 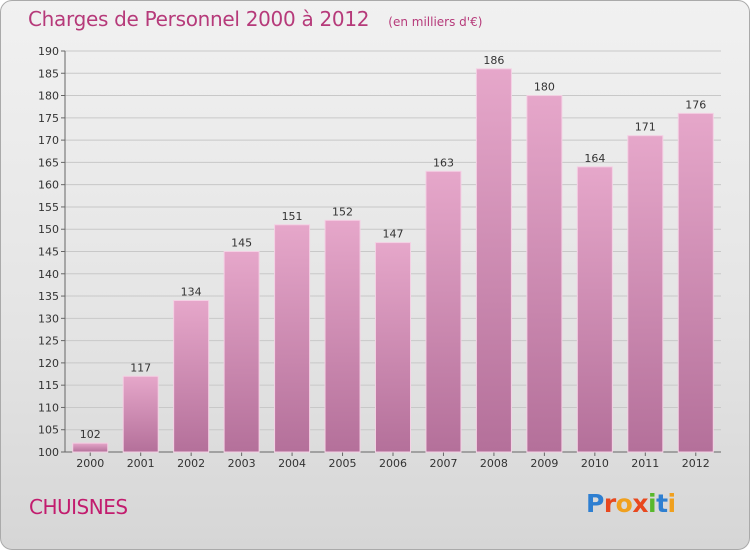 I want to click on logo-letter: t, so click(x=662, y=503).